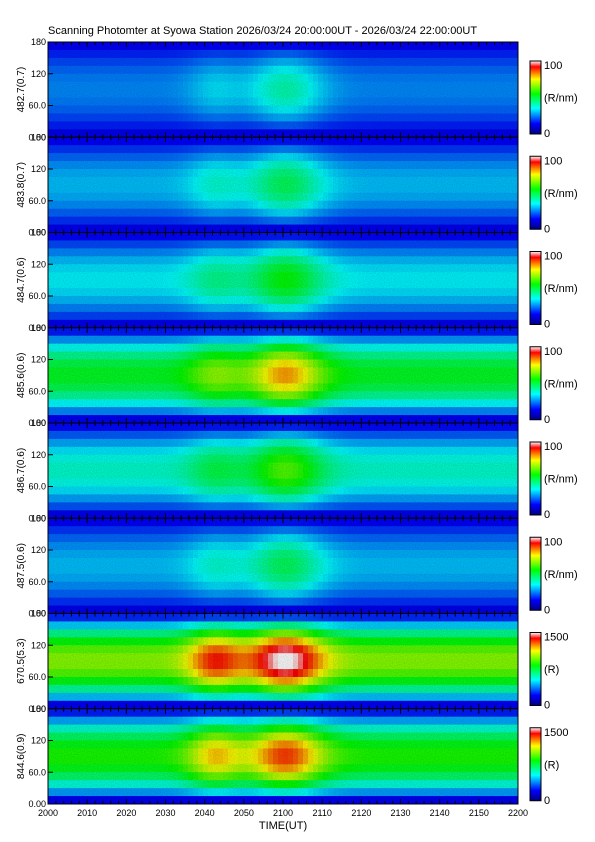 This screenshot has height=842, width=595. I want to click on panel-ylabel: 482.7(0.7), so click(21, 90).